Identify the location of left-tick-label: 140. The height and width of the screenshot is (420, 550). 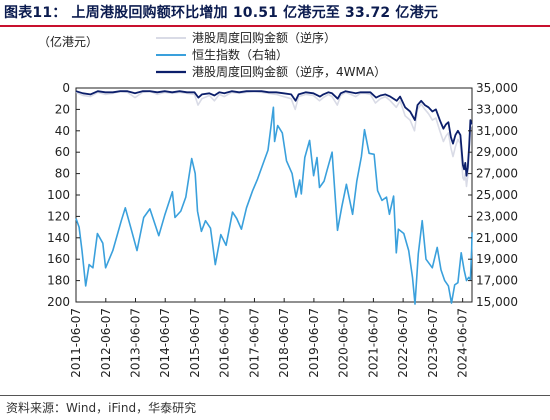
(58, 238).